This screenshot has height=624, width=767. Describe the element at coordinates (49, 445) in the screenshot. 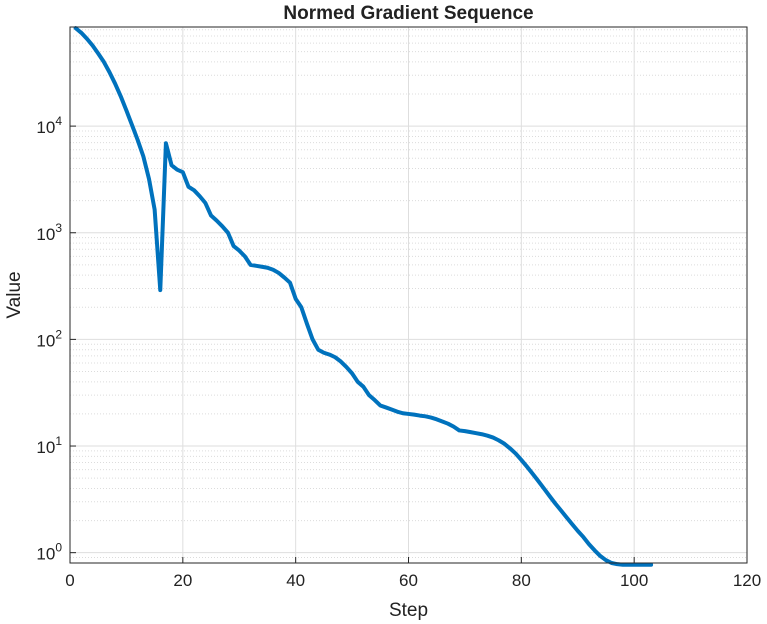

I see `y-tick-label: 10¹` at that location.